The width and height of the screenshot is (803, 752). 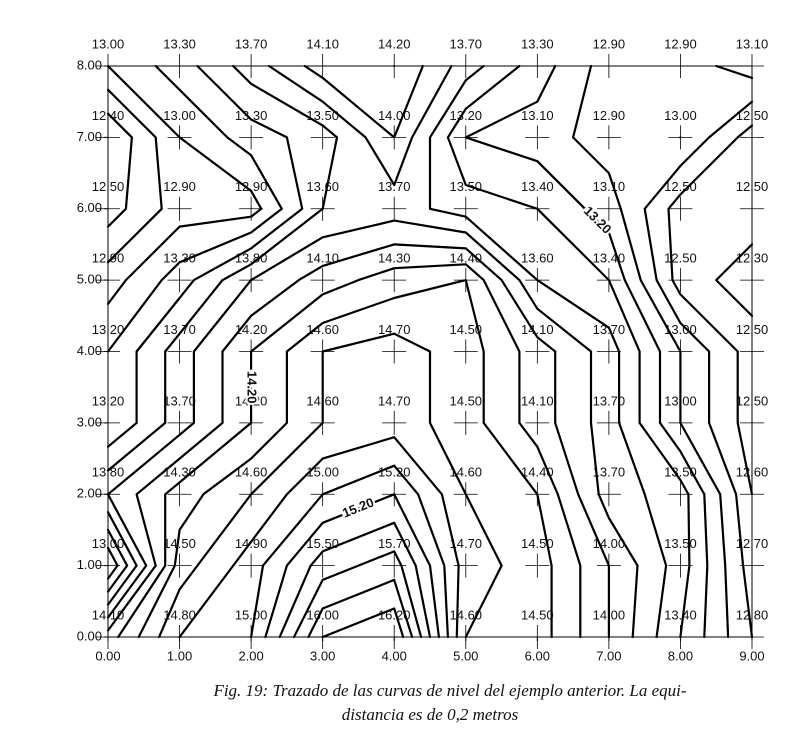 I want to click on y-tick-label: 8.00, so click(x=89, y=64).